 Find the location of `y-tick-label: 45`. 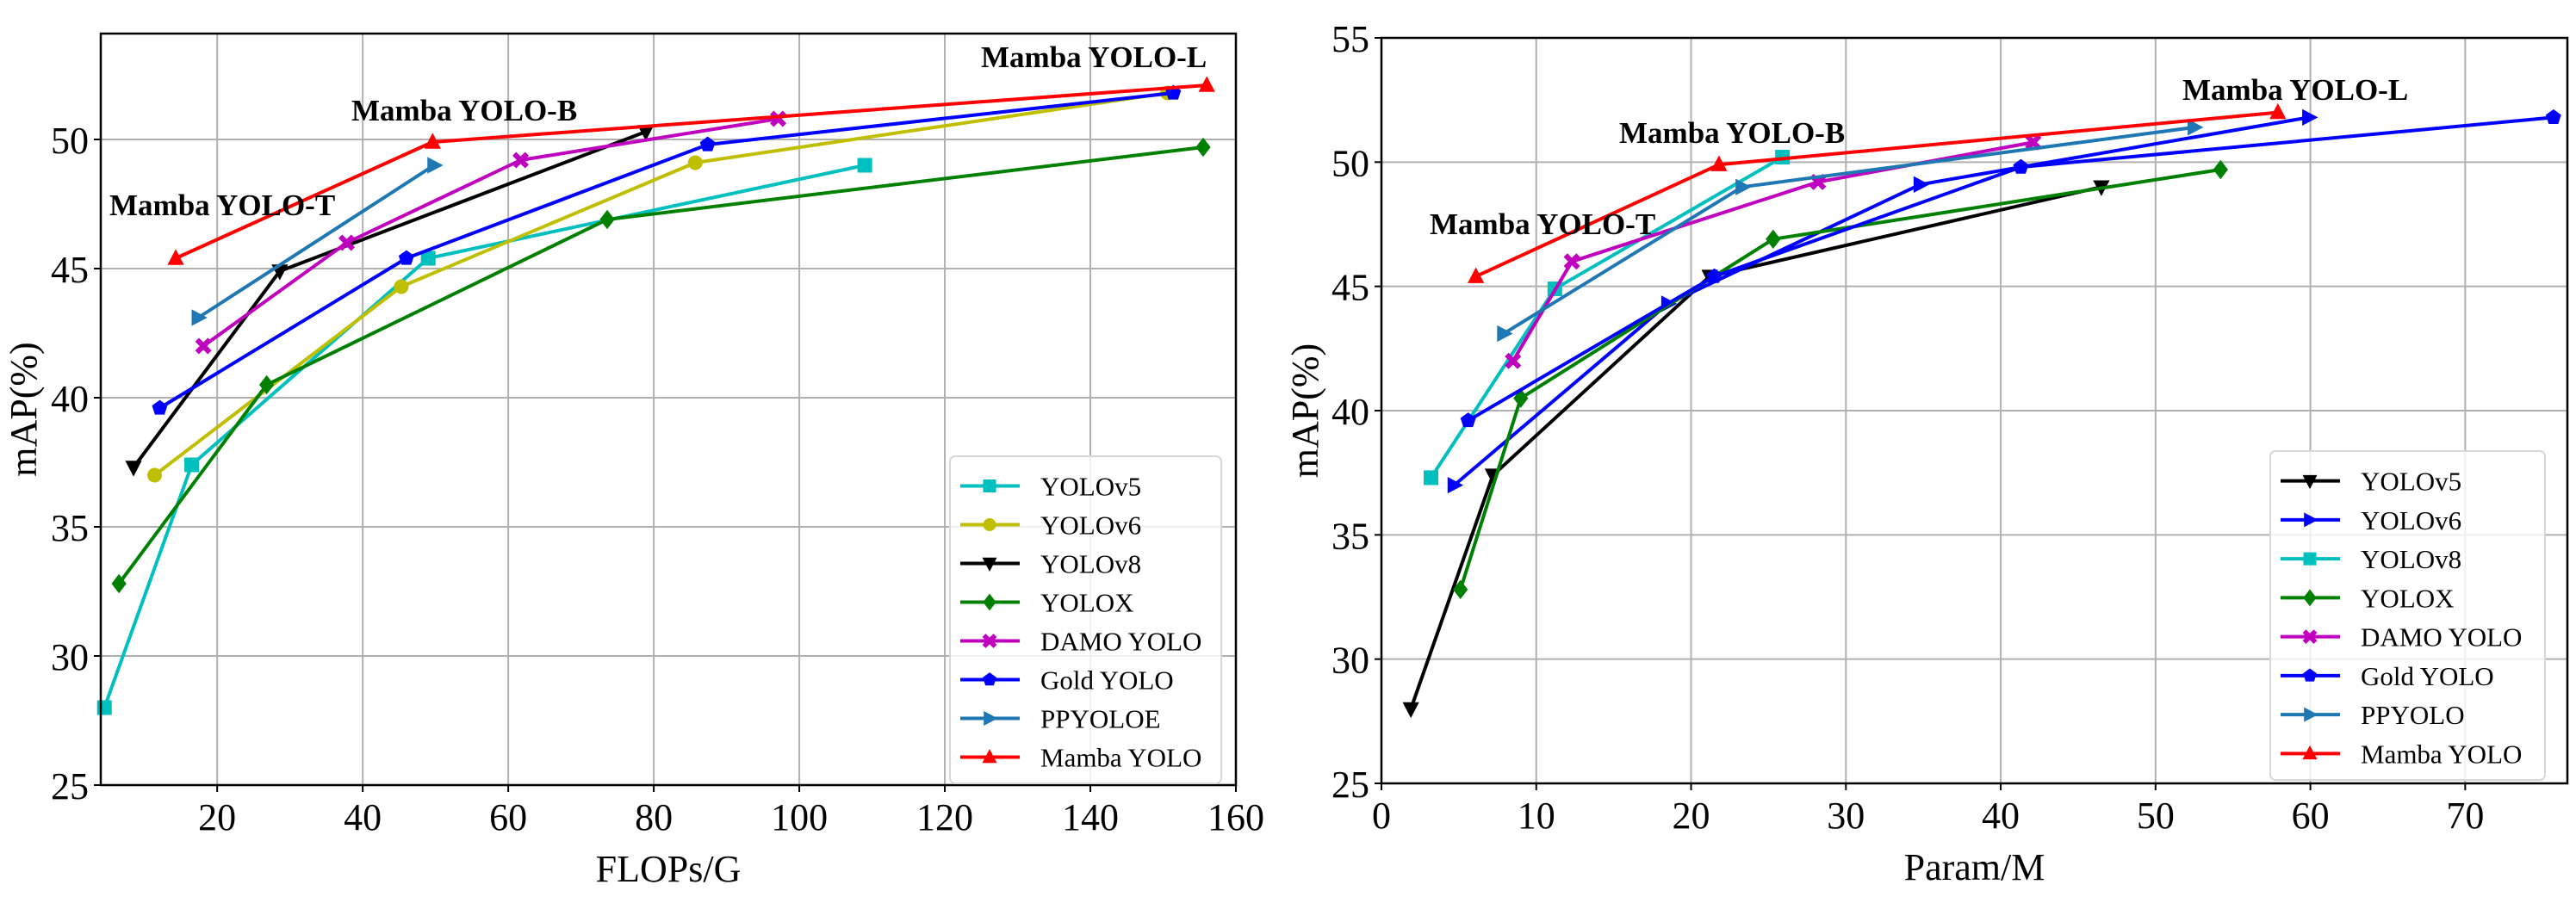

y-tick-label: 45 is located at coordinates (1350, 288).